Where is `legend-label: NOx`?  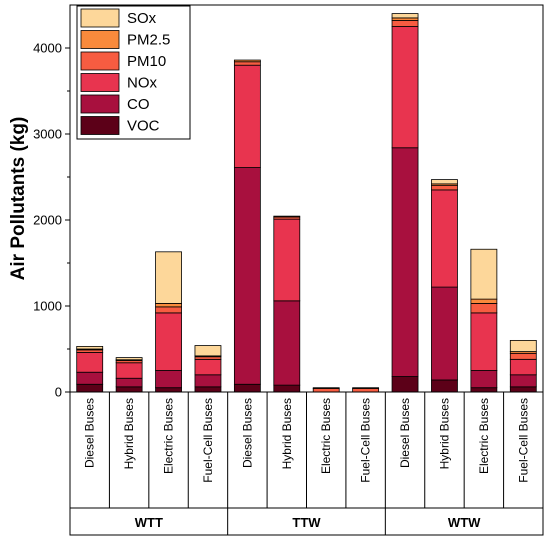 legend-label: NOx is located at coordinates (142, 83).